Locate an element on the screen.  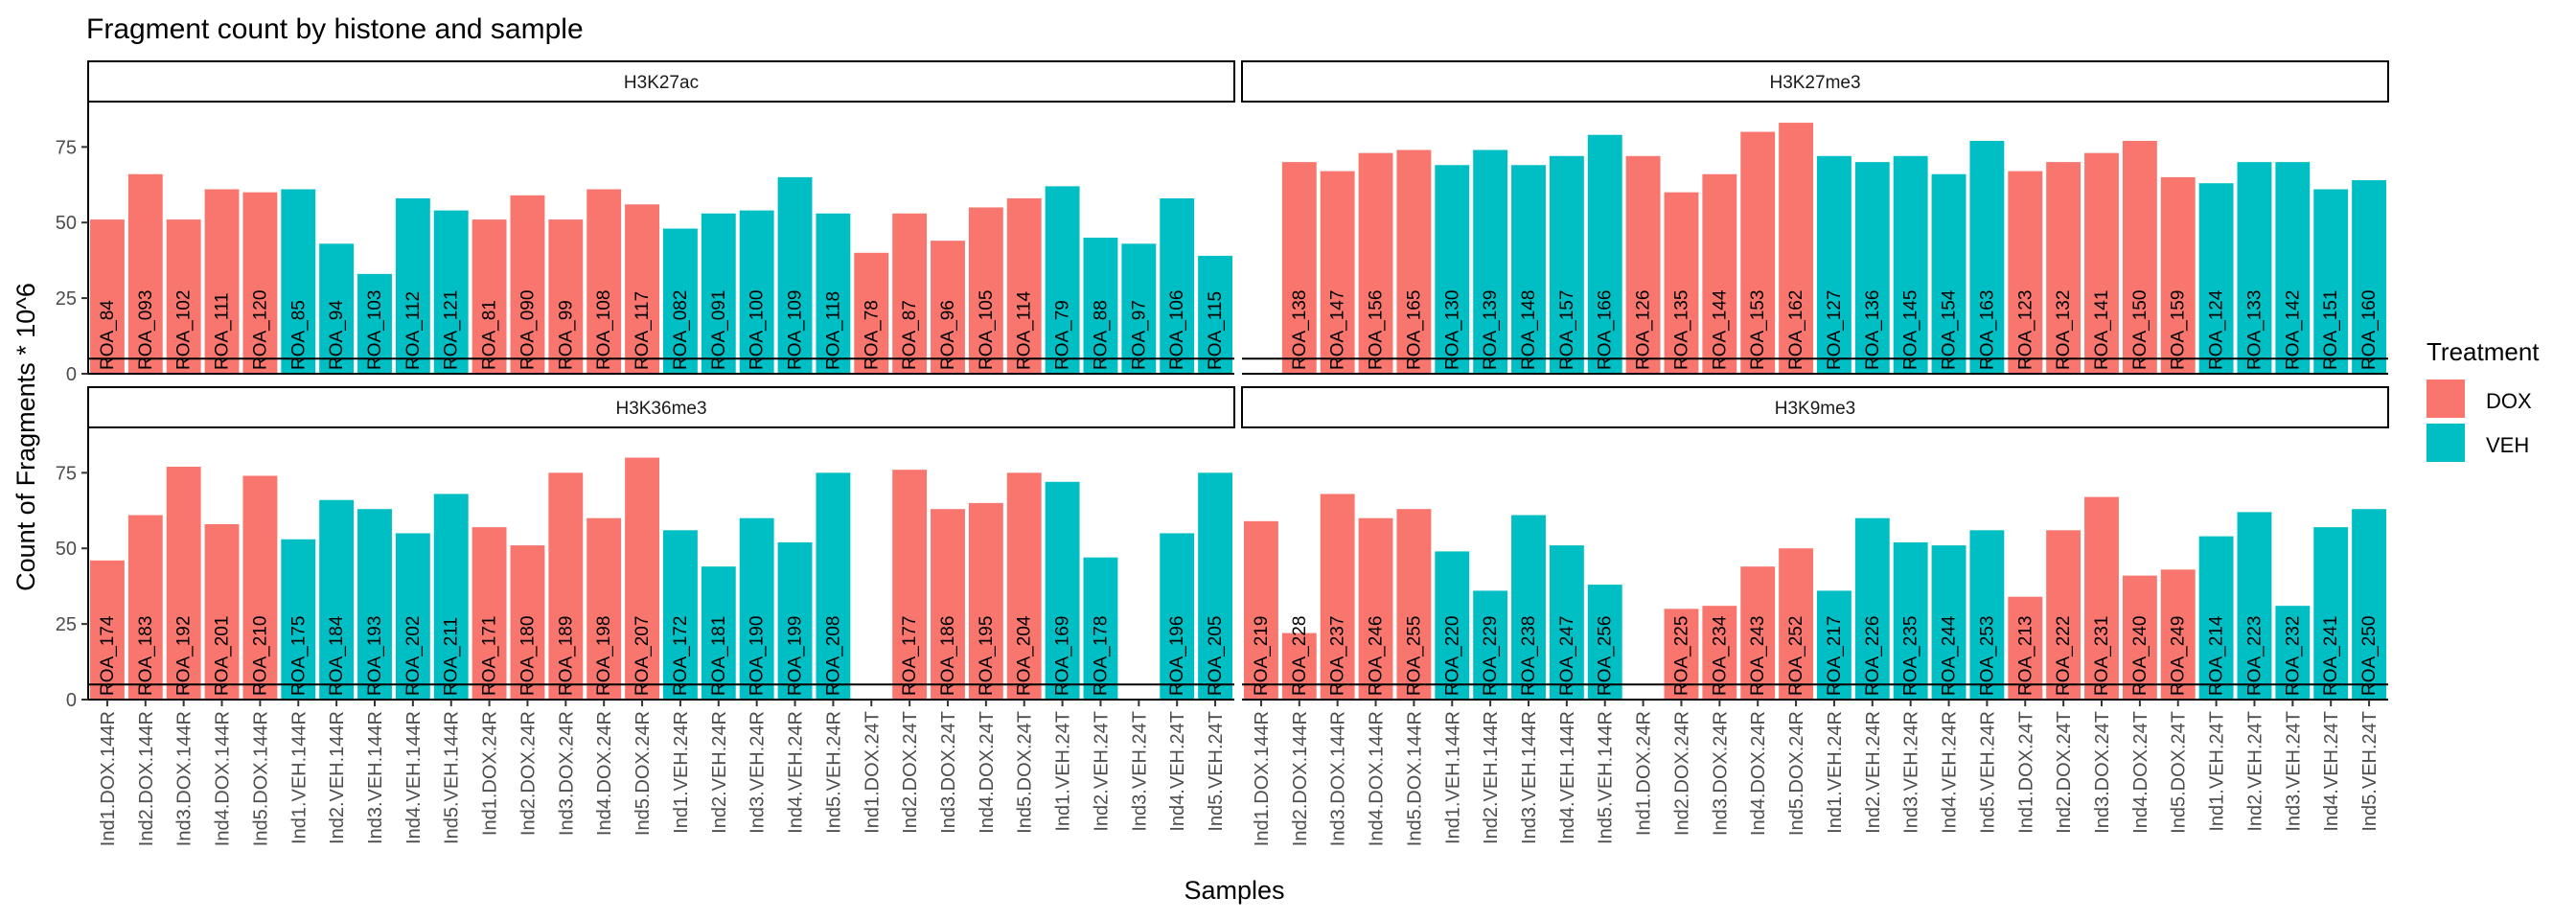
x-tick-label: Ind2.VEH.24R is located at coordinates (719, 772).